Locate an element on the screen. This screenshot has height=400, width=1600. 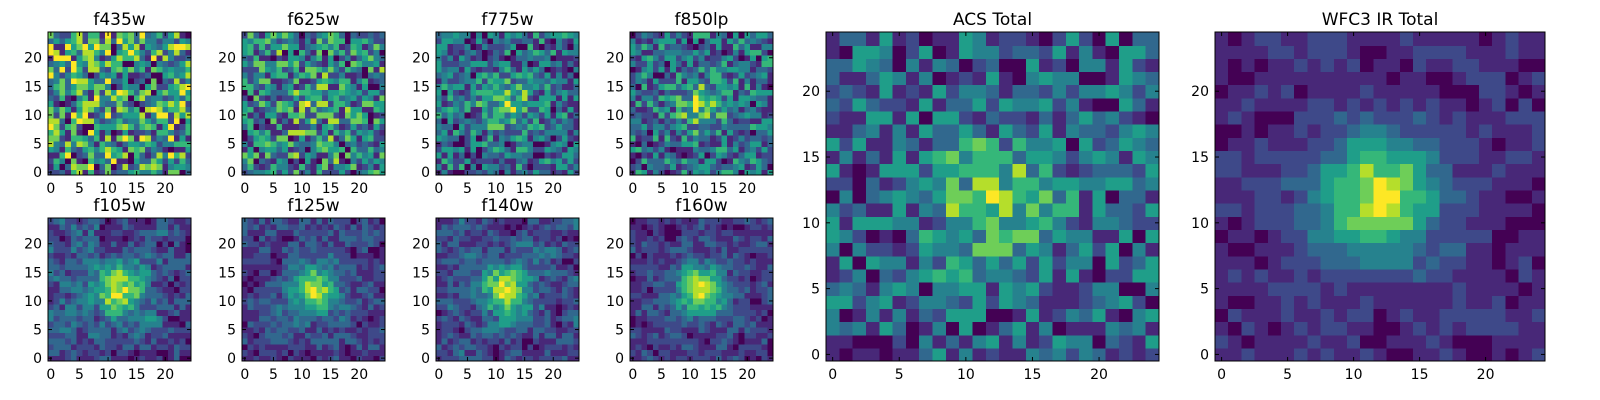
panel-title: f435w is located at coordinates (119, 20).